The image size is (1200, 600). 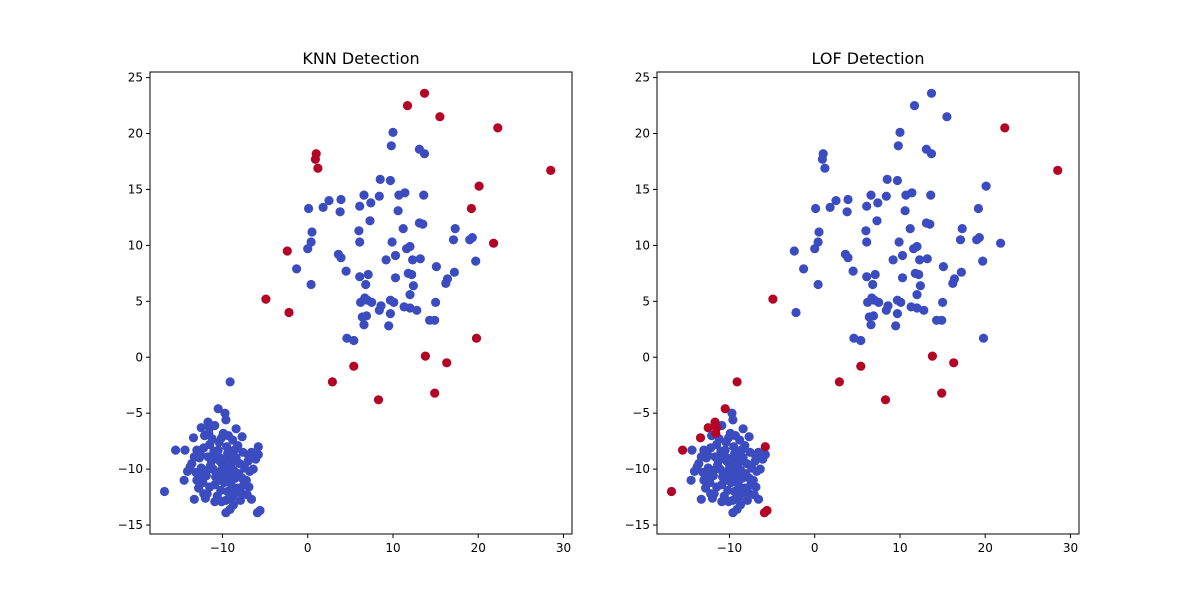 What do you see at coordinates (637, 469) in the screenshot?
I see `lof-y-tick-label: −10` at bounding box center [637, 469].